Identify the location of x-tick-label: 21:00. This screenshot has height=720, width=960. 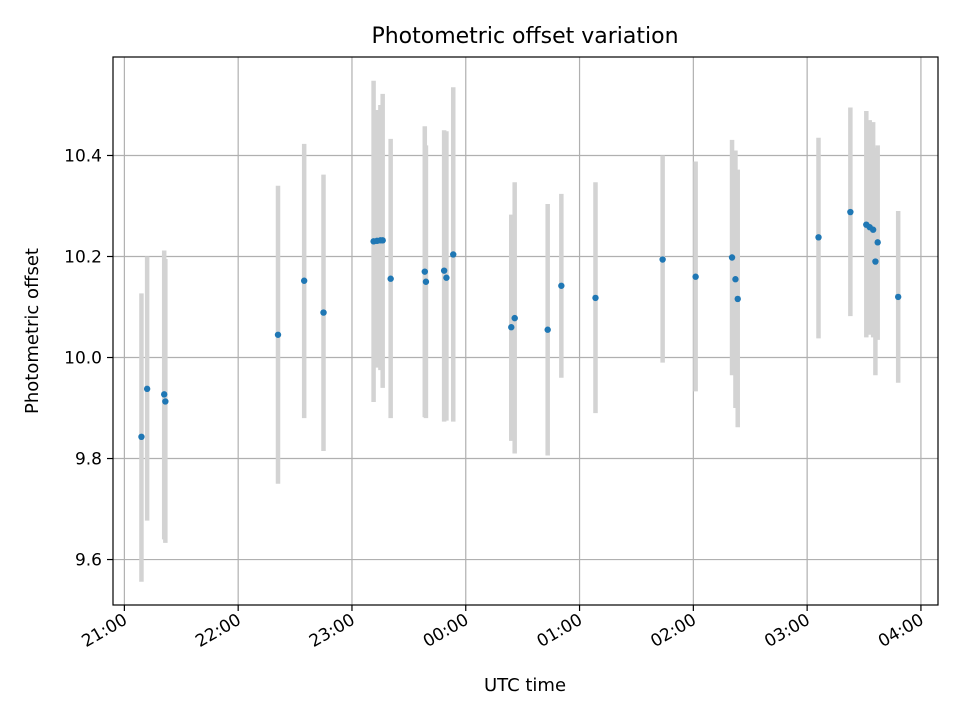
(104, 631).